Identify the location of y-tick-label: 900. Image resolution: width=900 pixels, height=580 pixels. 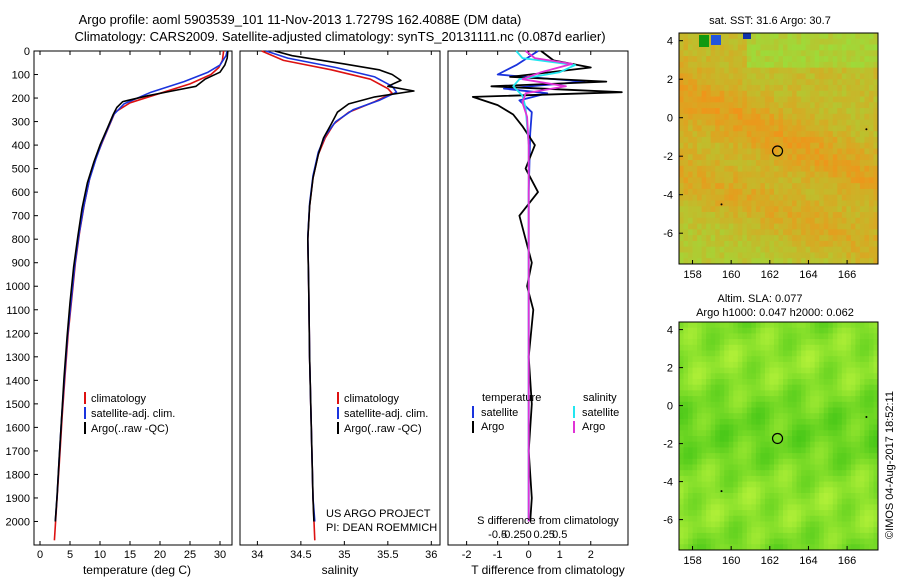
(21, 264).